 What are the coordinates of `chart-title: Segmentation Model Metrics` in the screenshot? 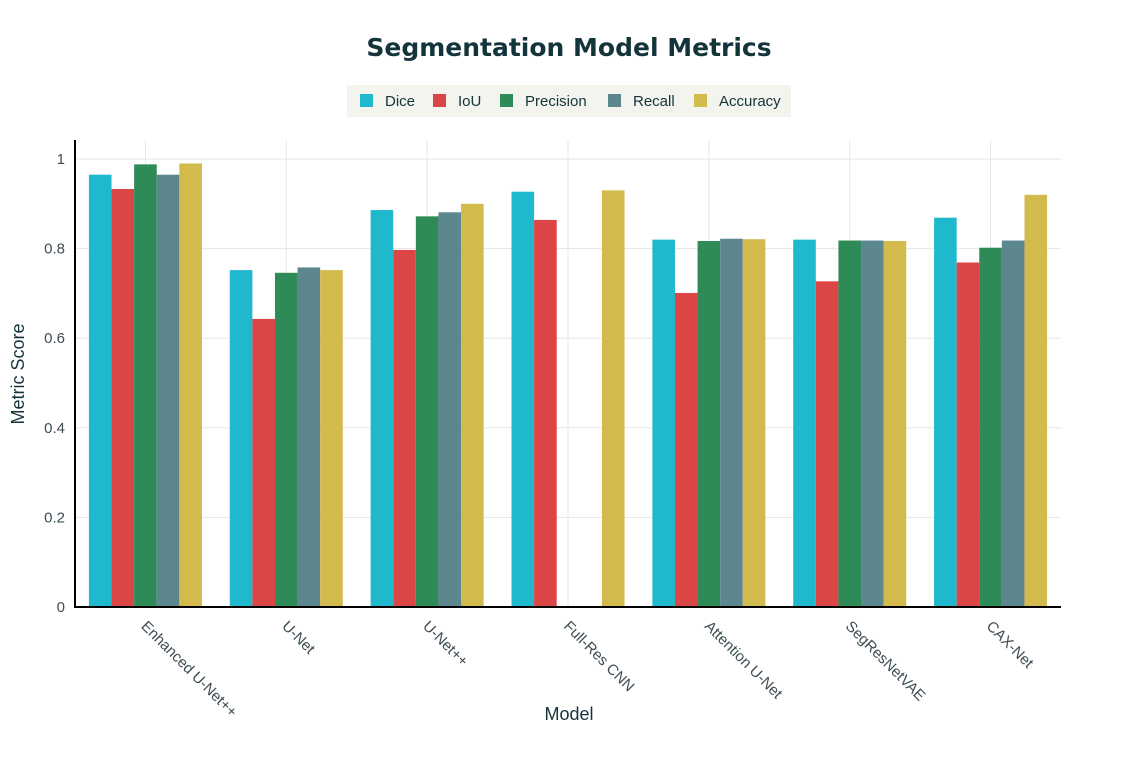 It's located at (568, 47).